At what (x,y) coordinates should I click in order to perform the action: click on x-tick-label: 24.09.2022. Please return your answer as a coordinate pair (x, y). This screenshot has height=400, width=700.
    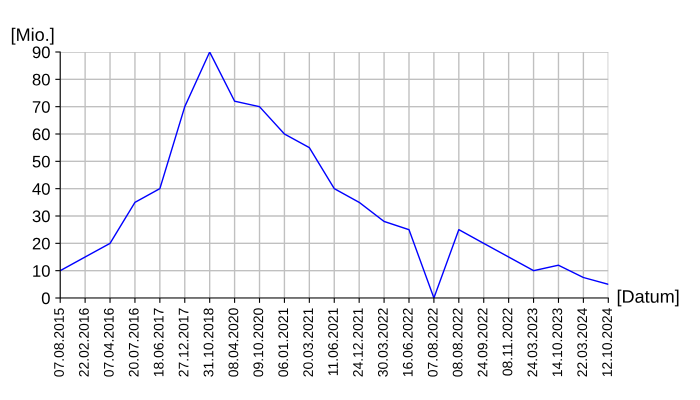
    Looking at the image, I should click on (483, 342).